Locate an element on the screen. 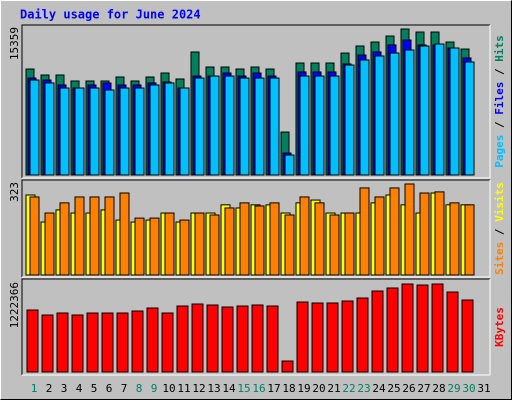  x-tick-label: 29 is located at coordinates (453, 388).